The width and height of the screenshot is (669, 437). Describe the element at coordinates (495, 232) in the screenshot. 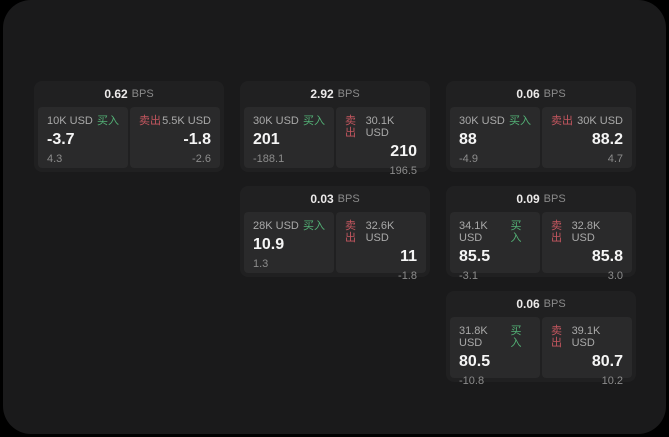

I see `buy-panel-header: 34.1K USD 买入` at that location.